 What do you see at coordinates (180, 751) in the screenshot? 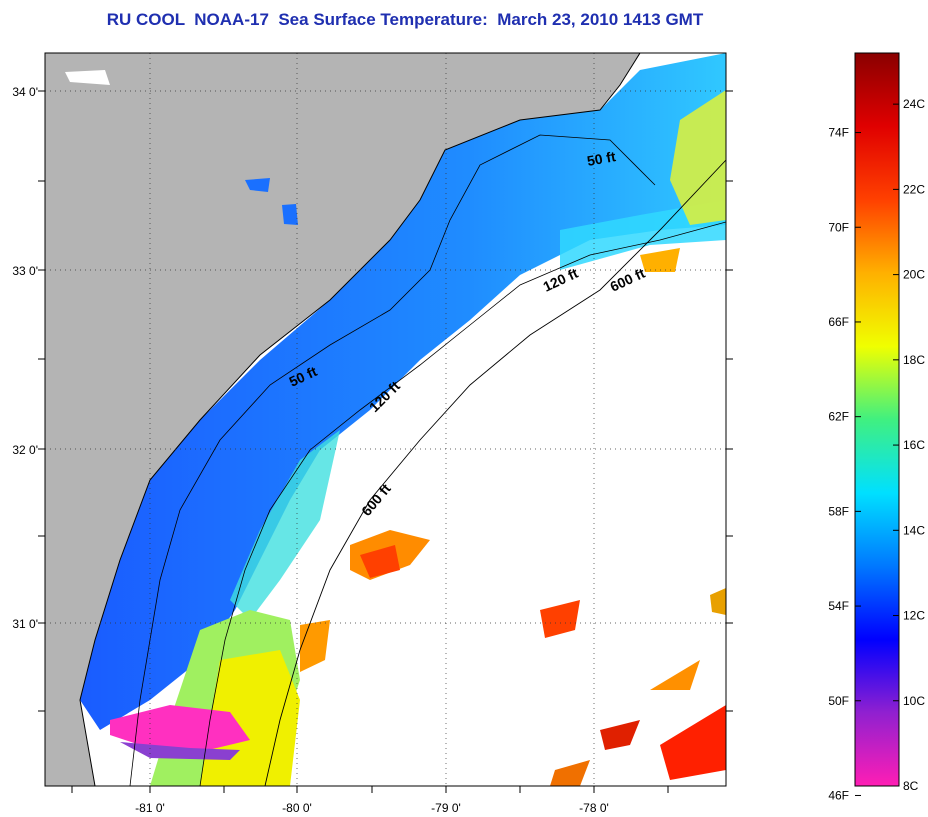
I see `cold-patch-violet` at bounding box center [180, 751].